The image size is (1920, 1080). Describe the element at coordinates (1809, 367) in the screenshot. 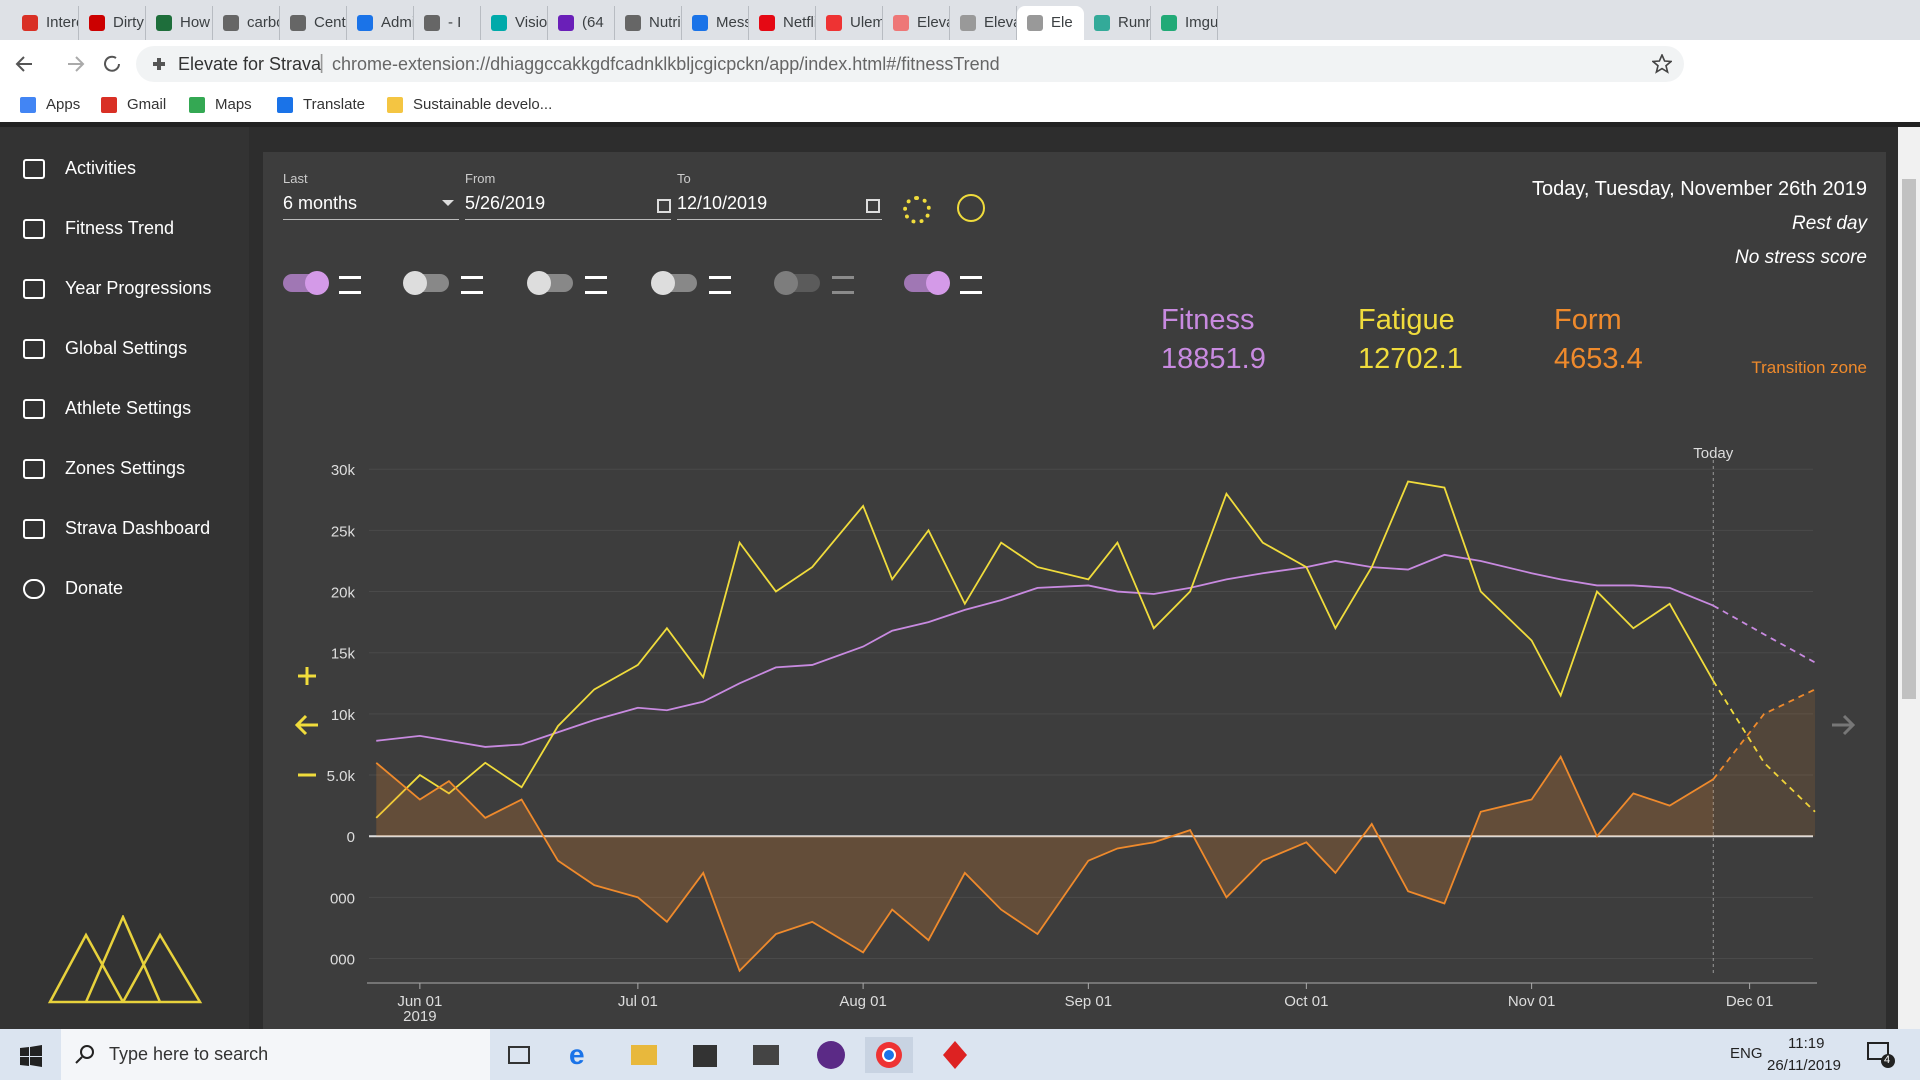

I see `zone-label: Transition zone` at that location.